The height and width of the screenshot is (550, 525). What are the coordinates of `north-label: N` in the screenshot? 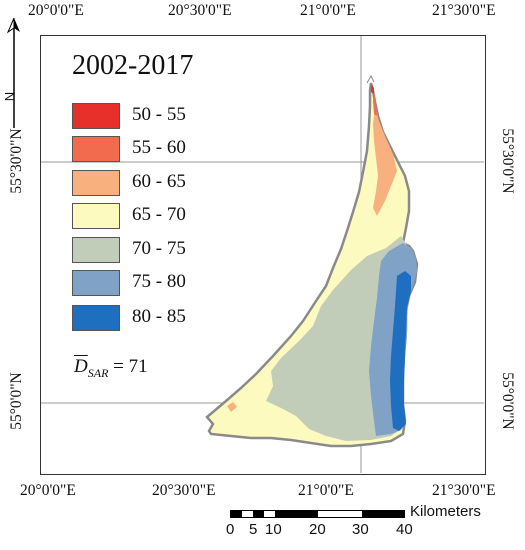 It's located at (10, 96).